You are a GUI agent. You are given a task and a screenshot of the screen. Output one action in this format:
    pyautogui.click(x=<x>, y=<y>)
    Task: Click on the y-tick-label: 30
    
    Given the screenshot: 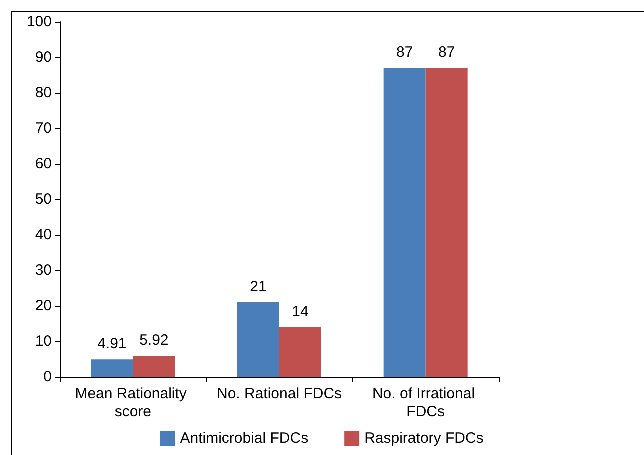 What is the action you would take?
    pyautogui.click(x=43, y=270)
    